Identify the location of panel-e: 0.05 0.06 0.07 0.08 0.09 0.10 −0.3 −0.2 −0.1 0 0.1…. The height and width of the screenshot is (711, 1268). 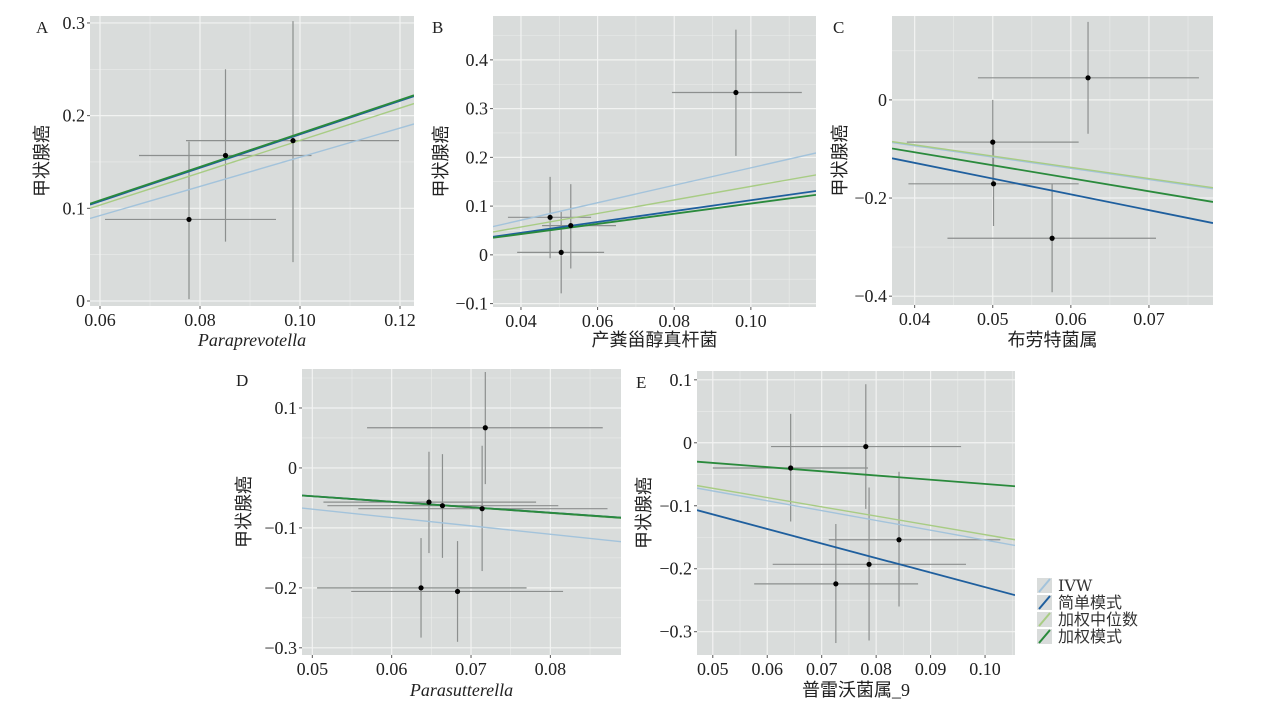
(824, 535).